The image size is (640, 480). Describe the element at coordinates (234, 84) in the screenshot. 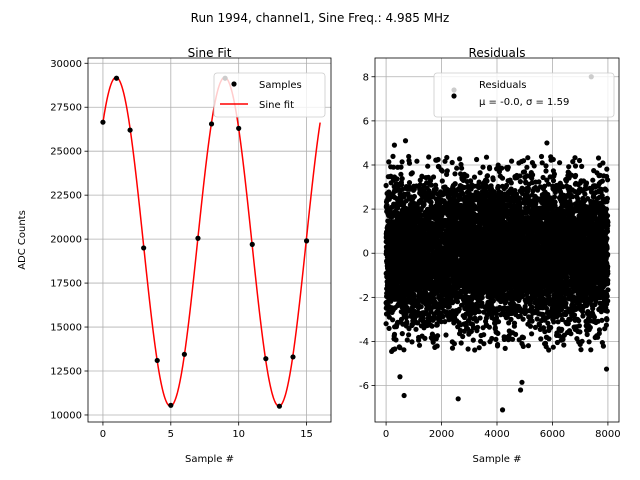

I see `legend-samples-marker` at that location.